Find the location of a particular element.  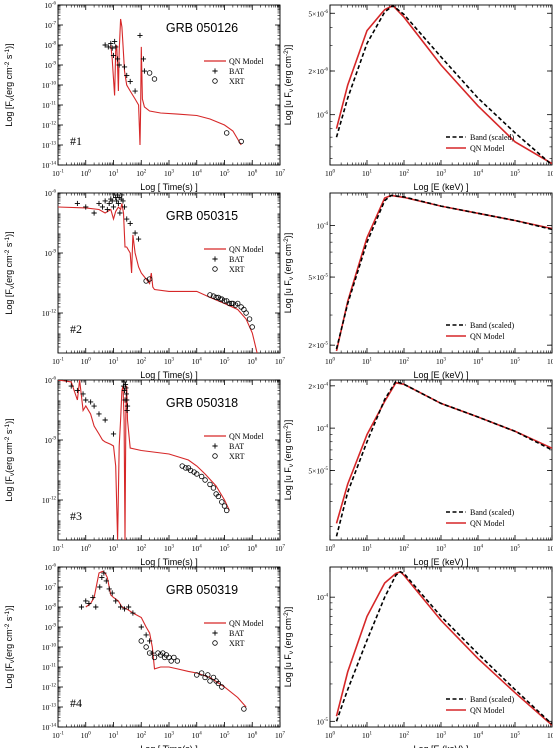

x-tick-label: 10⁻¹ is located at coordinates (58, 548).